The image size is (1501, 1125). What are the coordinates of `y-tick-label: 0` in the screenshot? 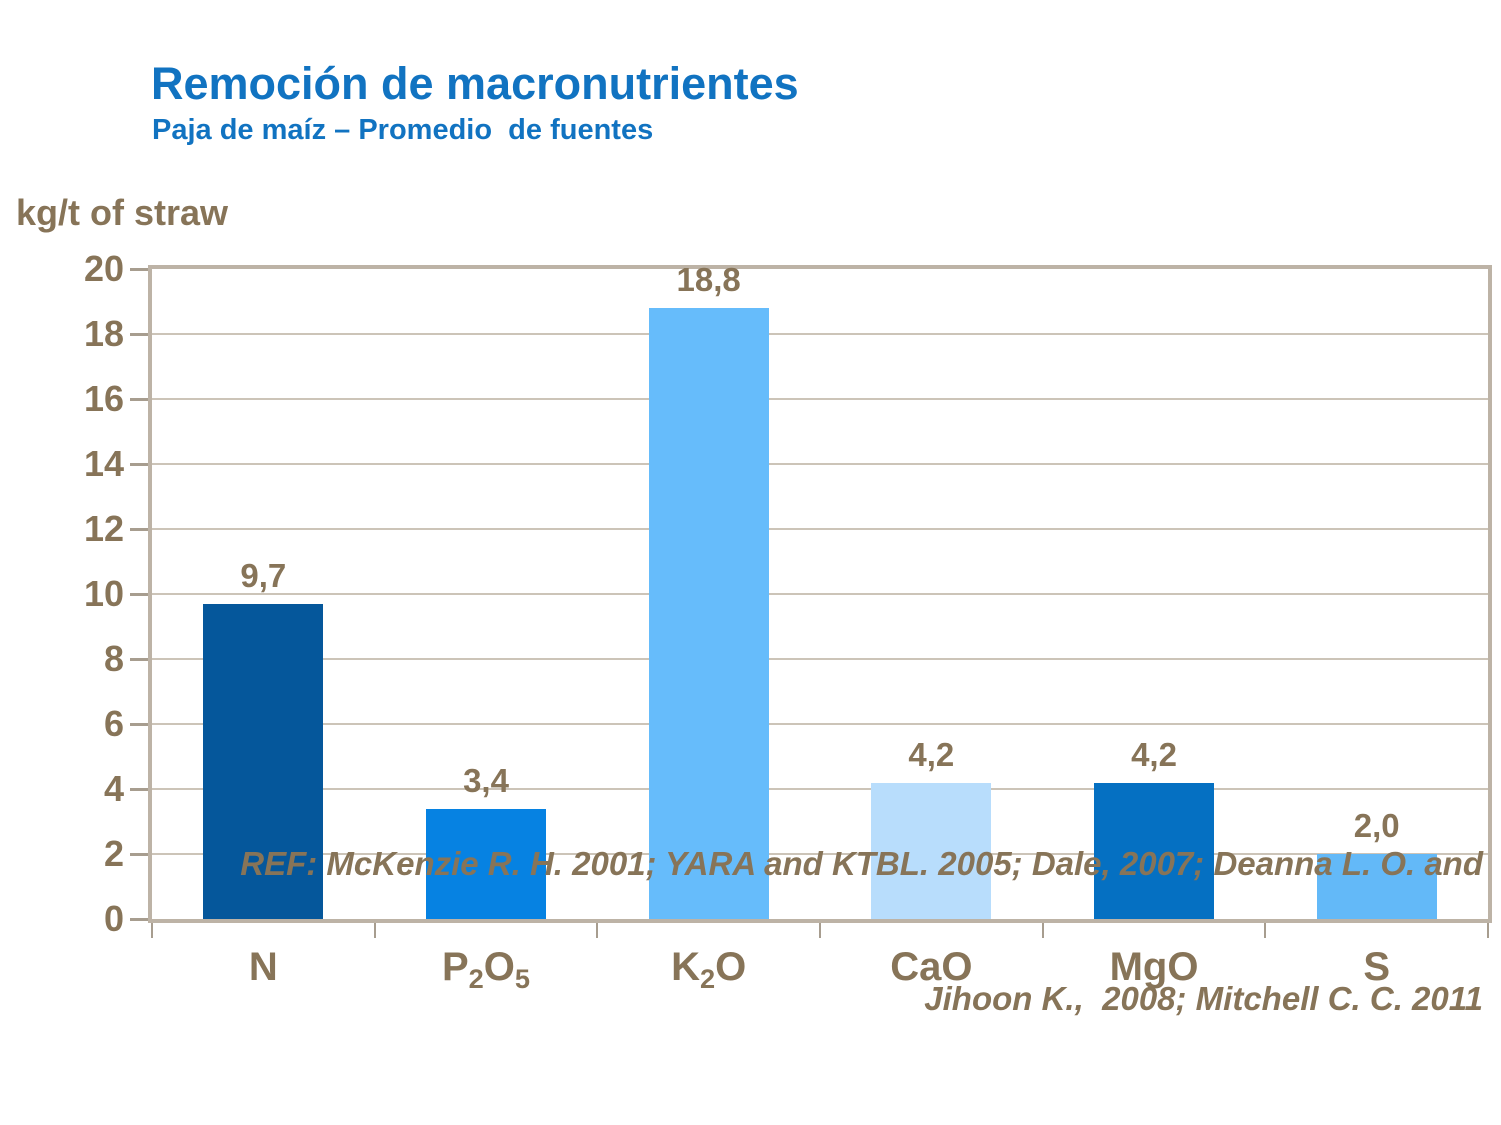 It's located at (113, 918).